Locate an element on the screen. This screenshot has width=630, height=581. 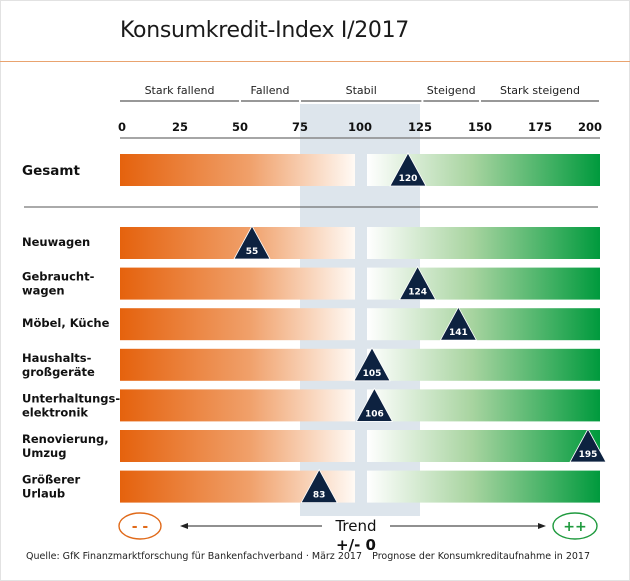
left-arrow-head is located at coordinates (184, 526).